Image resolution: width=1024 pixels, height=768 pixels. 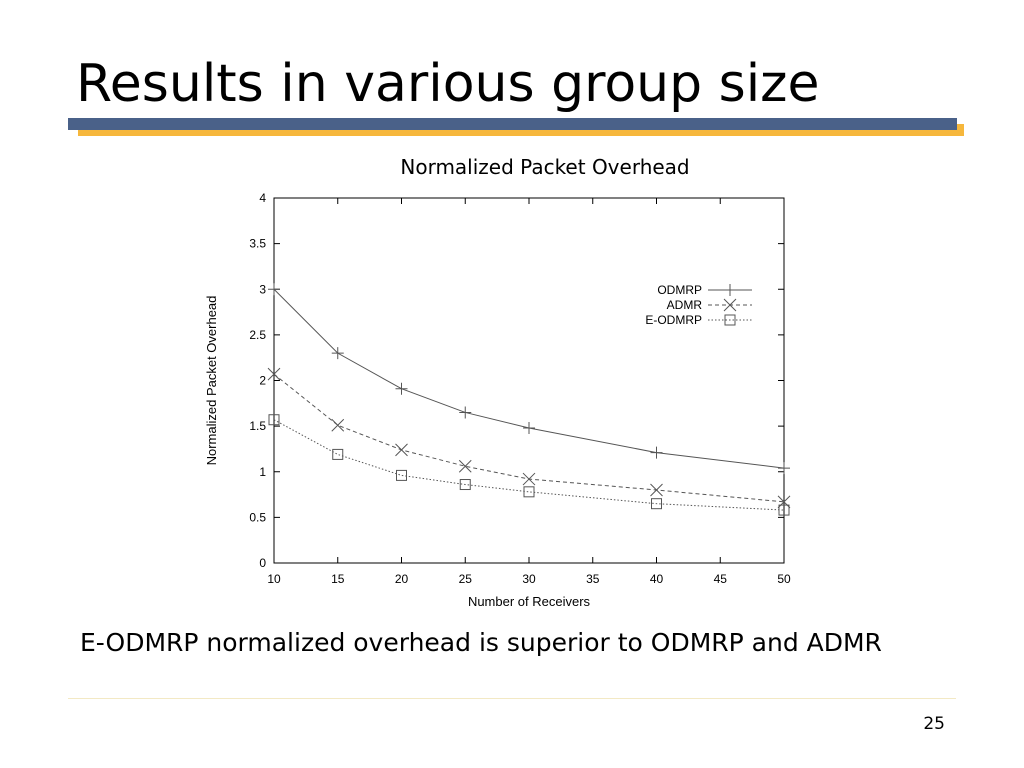 What do you see at coordinates (730, 290) in the screenshot?
I see `legend-marker-odmrp` at bounding box center [730, 290].